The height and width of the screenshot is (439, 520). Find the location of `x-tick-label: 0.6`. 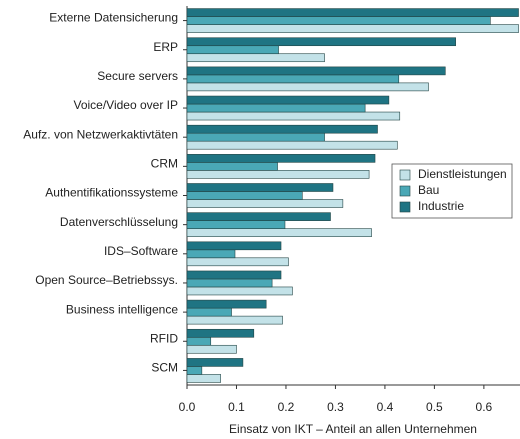

x-tick-label: 0.6 is located at coordinates (484, 407).